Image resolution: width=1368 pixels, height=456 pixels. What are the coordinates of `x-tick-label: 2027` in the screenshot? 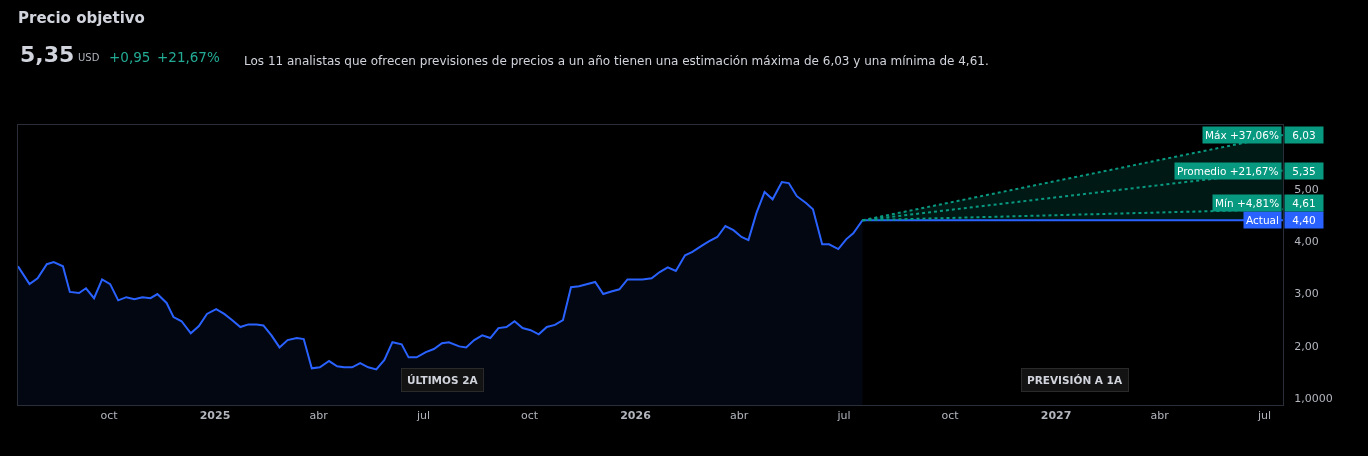 It's located at (1056, 416).